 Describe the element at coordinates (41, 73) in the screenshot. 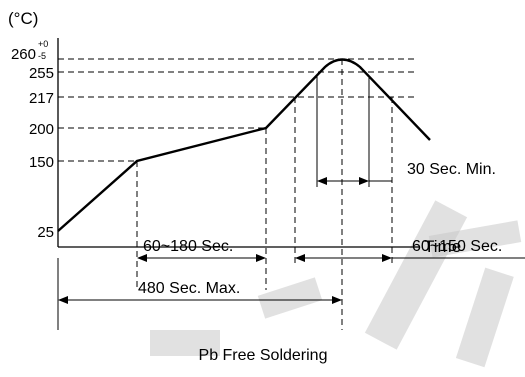

I see `y-tick-label-255: 255` at that location.